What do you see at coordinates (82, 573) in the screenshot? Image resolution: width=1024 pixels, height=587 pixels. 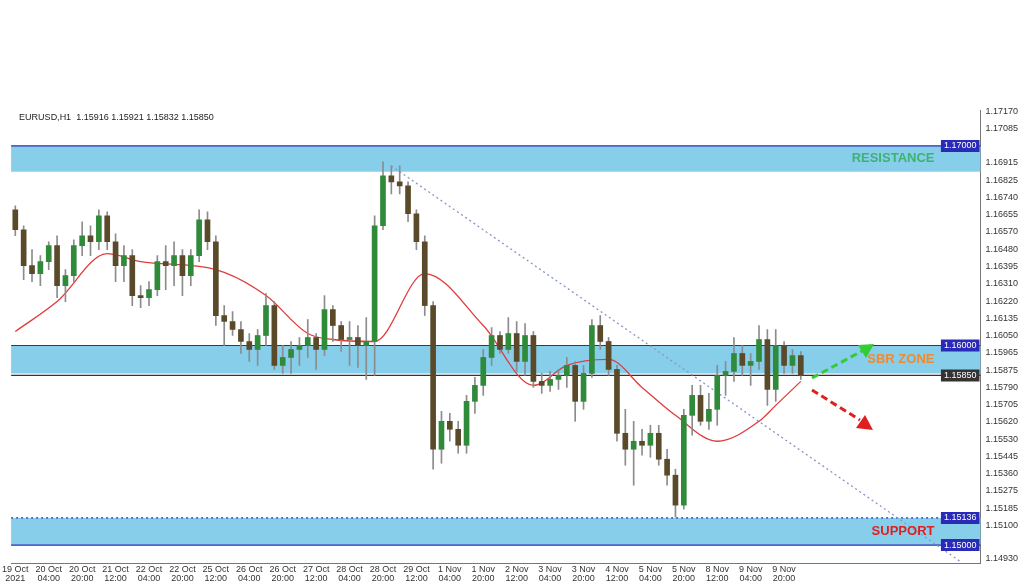 I see `x-tick-label: 20 Oct 20:00` at bounding box center [82, 573].